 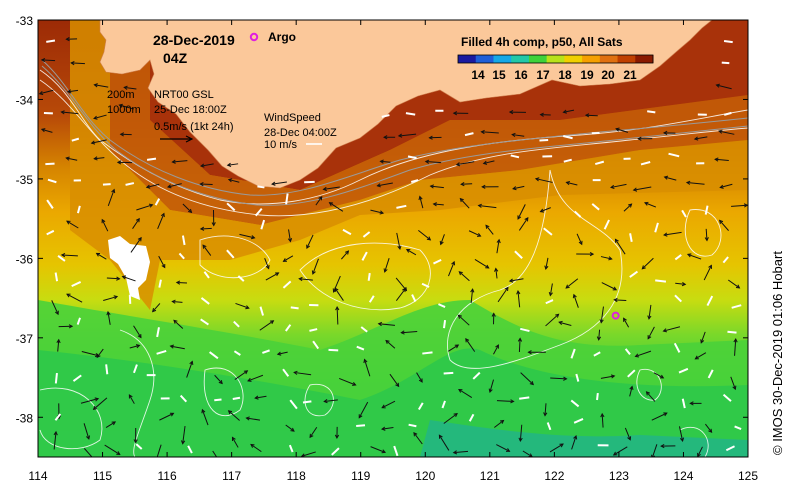 I want to click on colorbar-tick-label: 21, so click(x=630, y=75).